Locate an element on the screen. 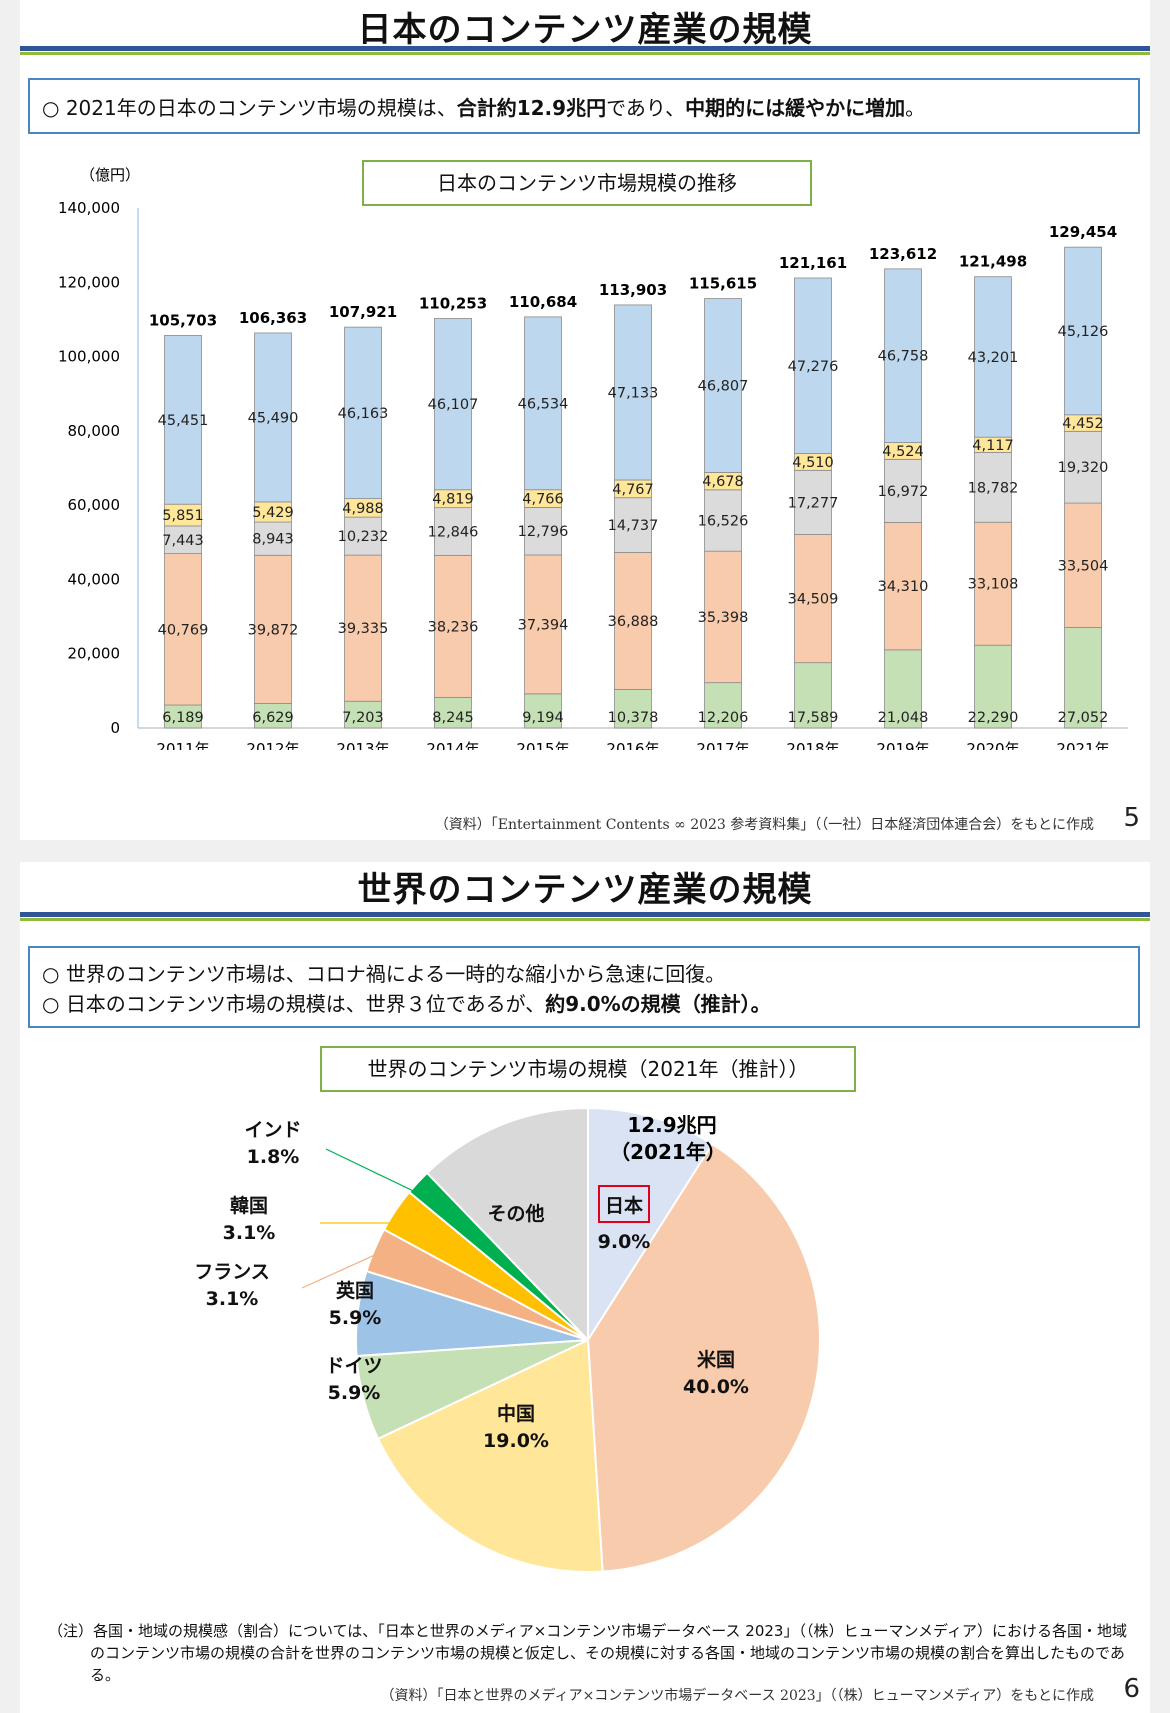 This screenshot has height=1713, width=1170. slice-name-label: 米国 is located at coordinates (716, 1359).